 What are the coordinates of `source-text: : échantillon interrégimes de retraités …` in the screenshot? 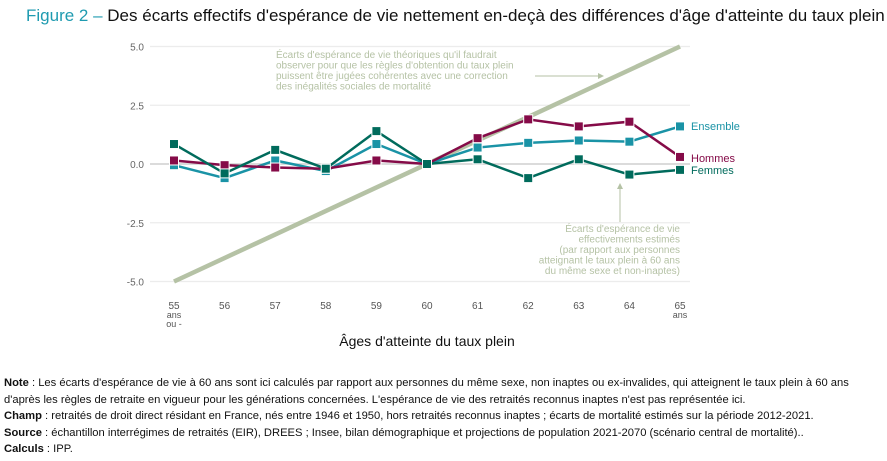 It's located at (422, 432).